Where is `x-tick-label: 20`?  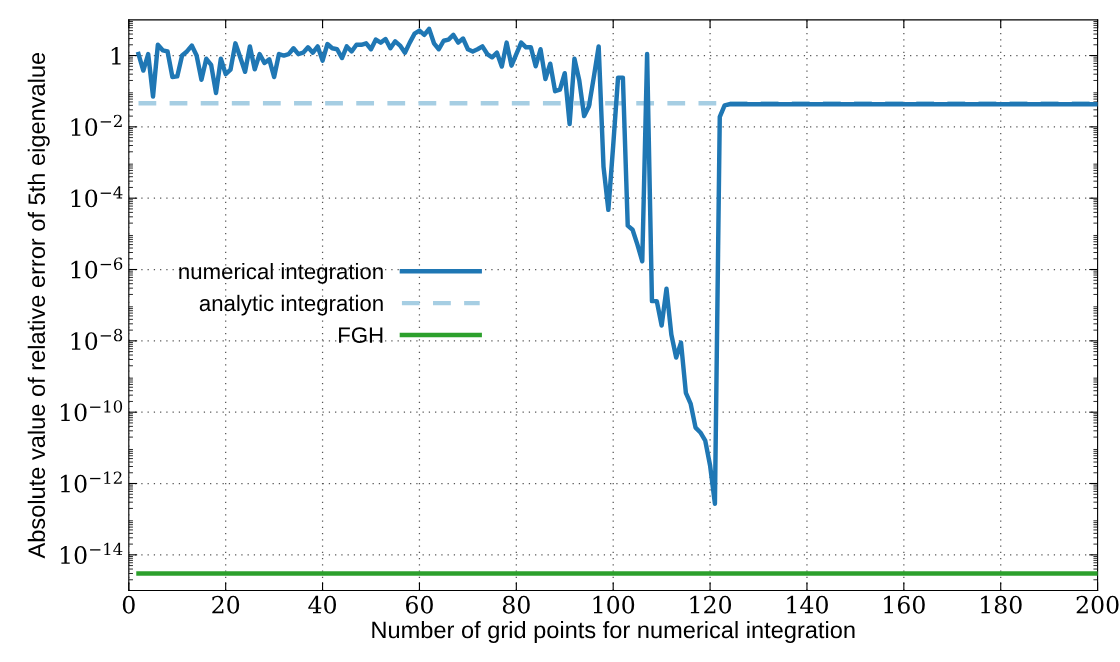
x-tick-label: 20 is located at coordinates (226, 604).